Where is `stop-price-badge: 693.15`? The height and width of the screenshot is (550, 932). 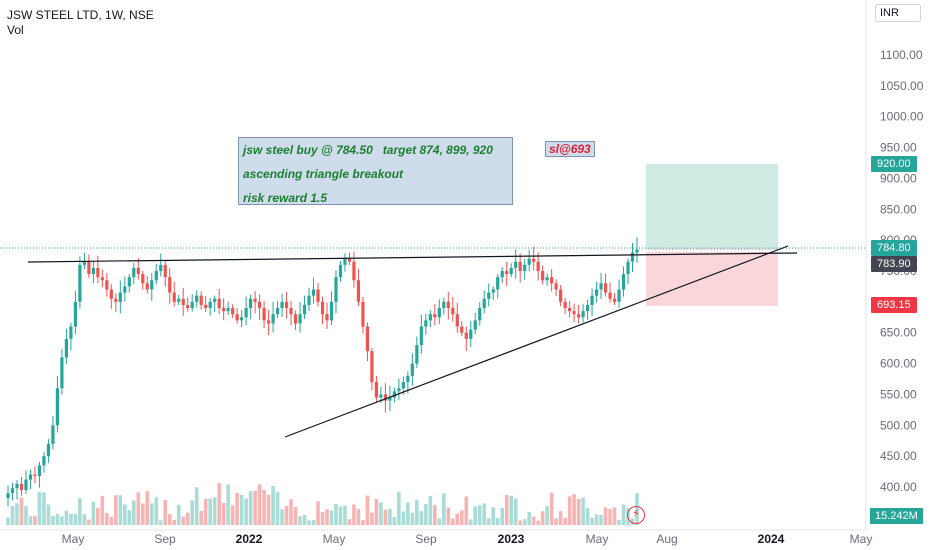
stop-price-badge: 693.15 is located at coordinates (894, 305).